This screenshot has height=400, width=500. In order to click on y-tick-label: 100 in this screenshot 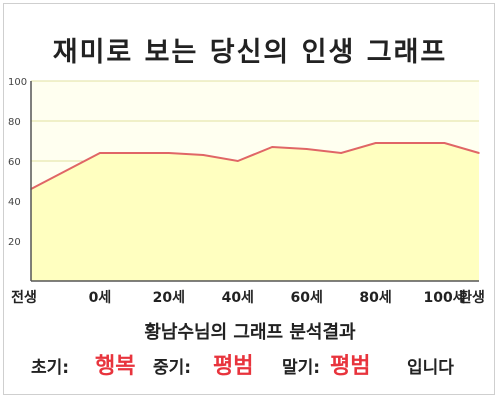, I will do `click(17, 82)`.